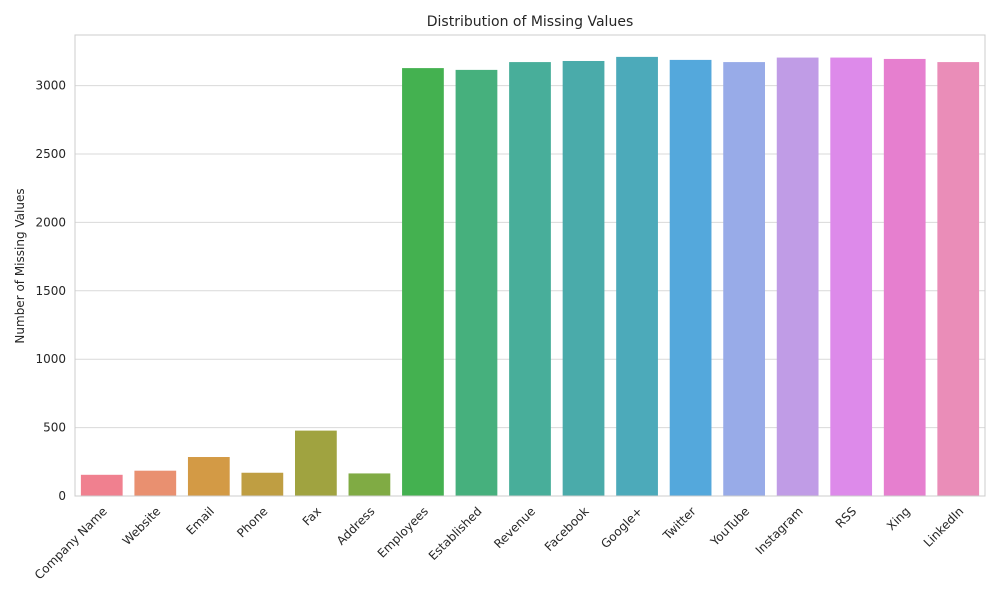 This screenshot has height=604, width=1000. Describe the element at coordinates (943, 526) in the screenshot. I see `x-tick-label: LinkedIn` at that location.